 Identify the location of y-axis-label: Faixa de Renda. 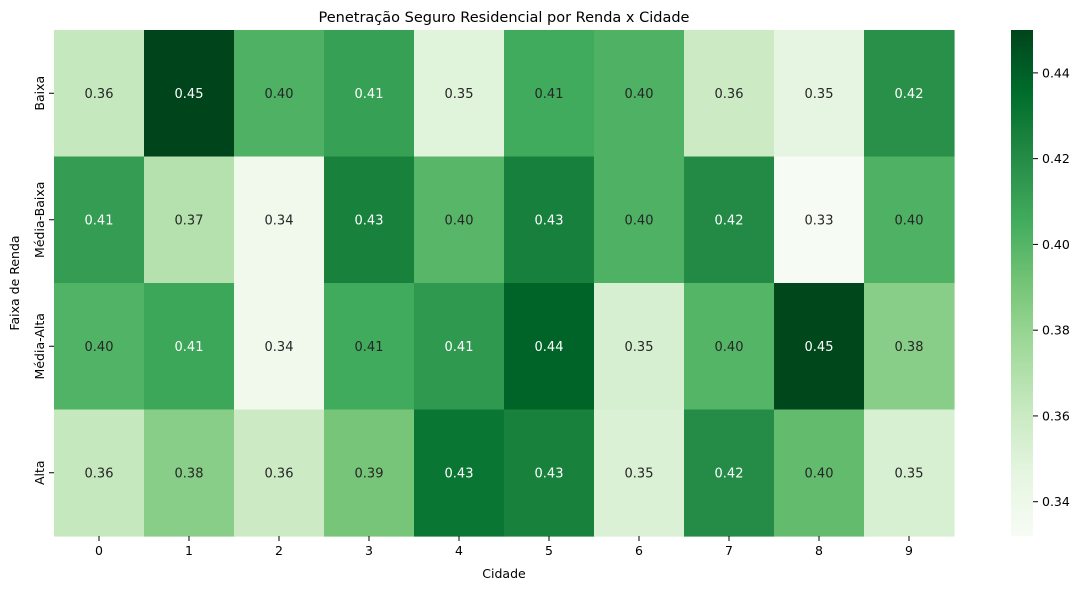
(14, 282).